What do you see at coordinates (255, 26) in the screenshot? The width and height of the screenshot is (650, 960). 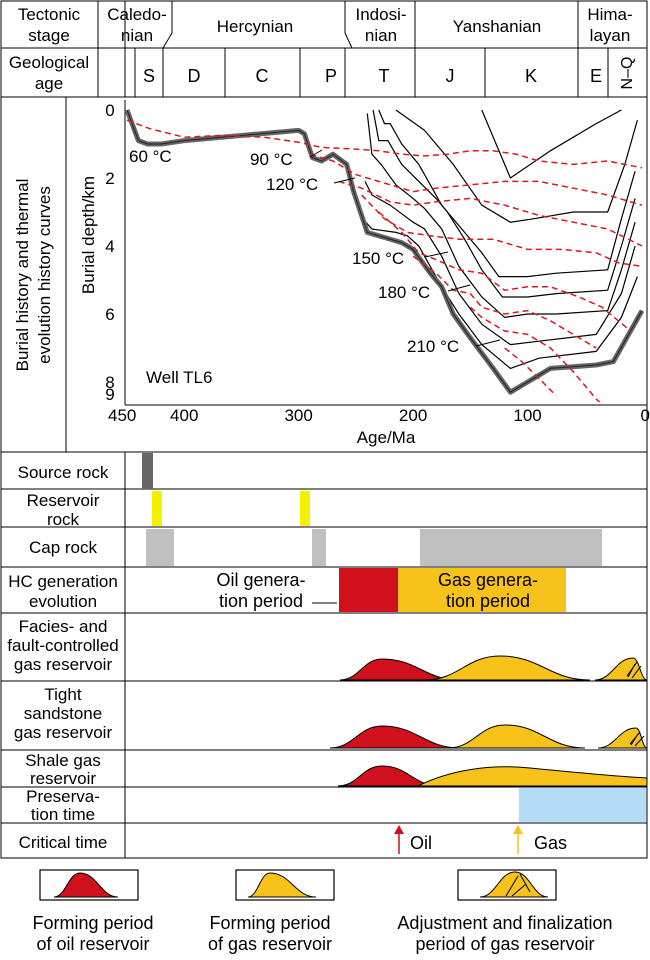 I see `tectonic-stage-name: Hercynian` at bounding box center [255, 26].